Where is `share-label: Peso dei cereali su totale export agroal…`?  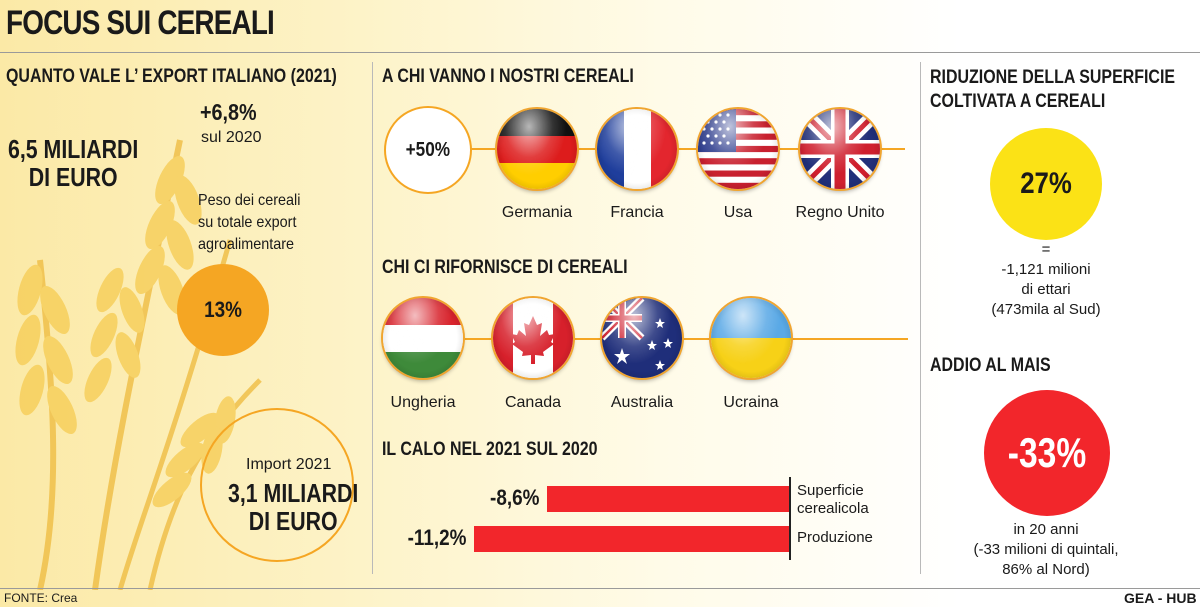
share-label: Peso dei cereali su totale export agroal… is located at coordinates (249, 223).